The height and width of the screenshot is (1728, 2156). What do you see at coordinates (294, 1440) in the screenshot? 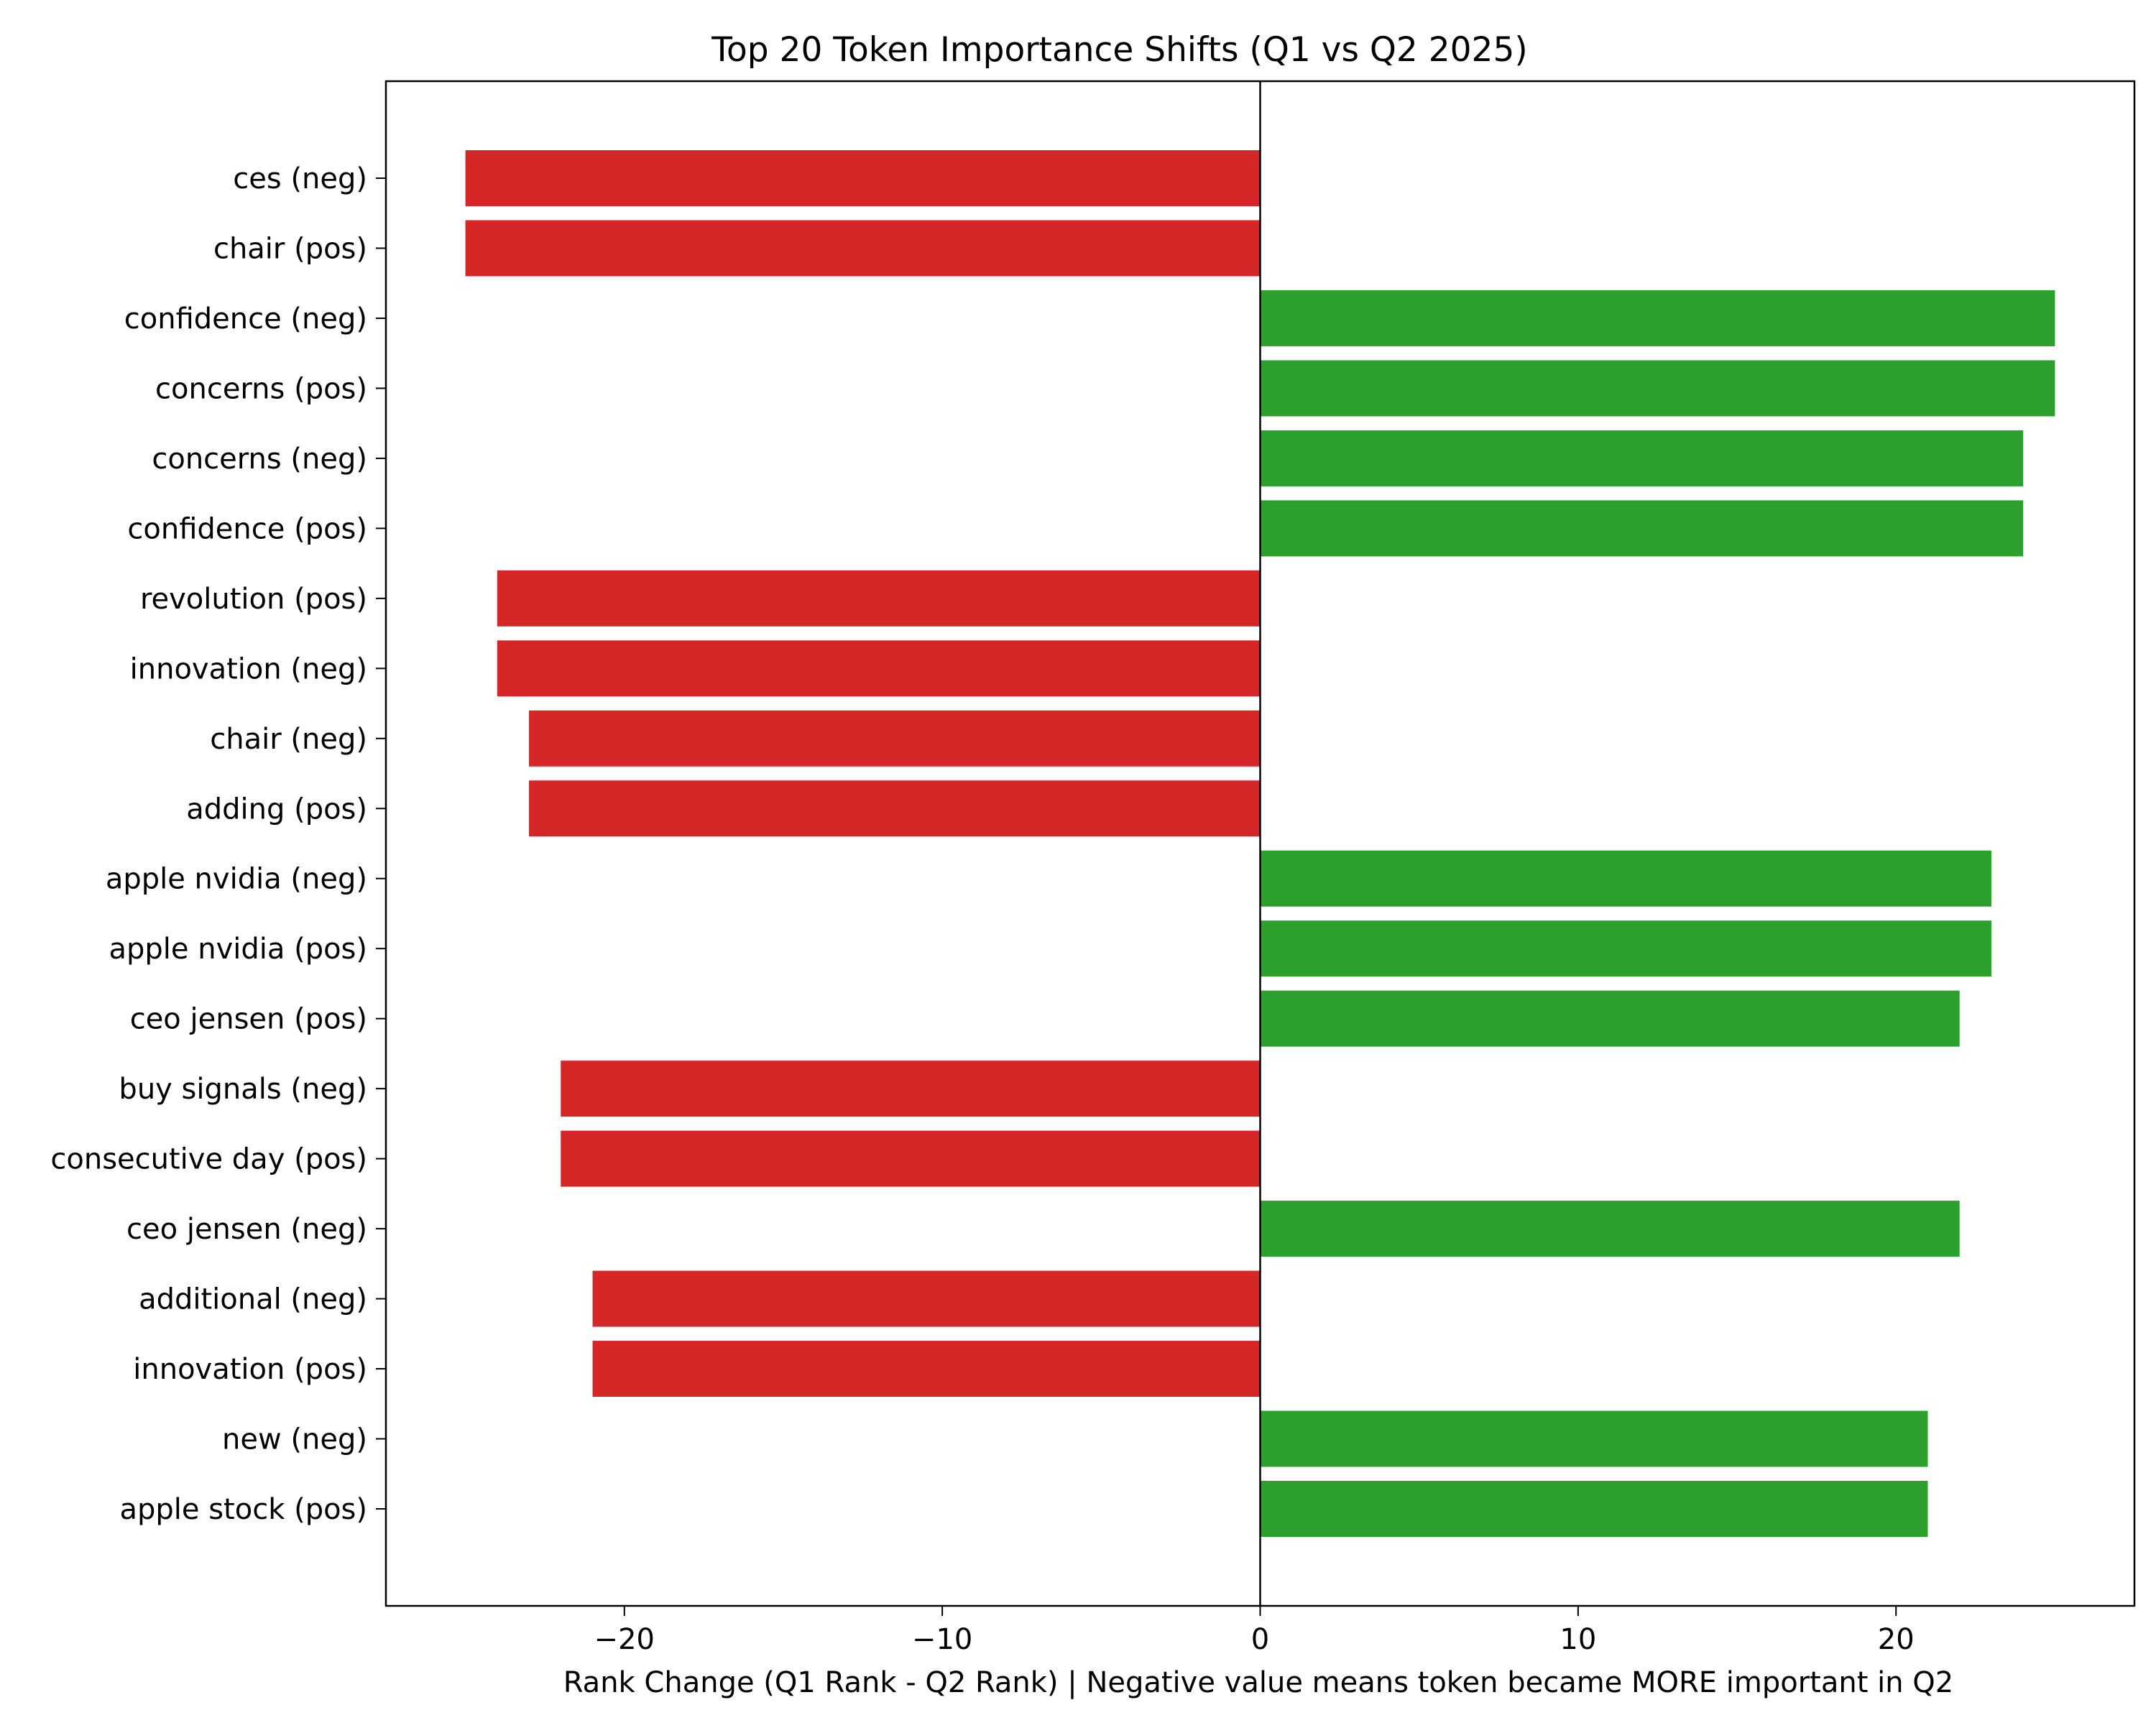
I see `y-tick-label: new (neg)` at bounding box center [294, 1440].